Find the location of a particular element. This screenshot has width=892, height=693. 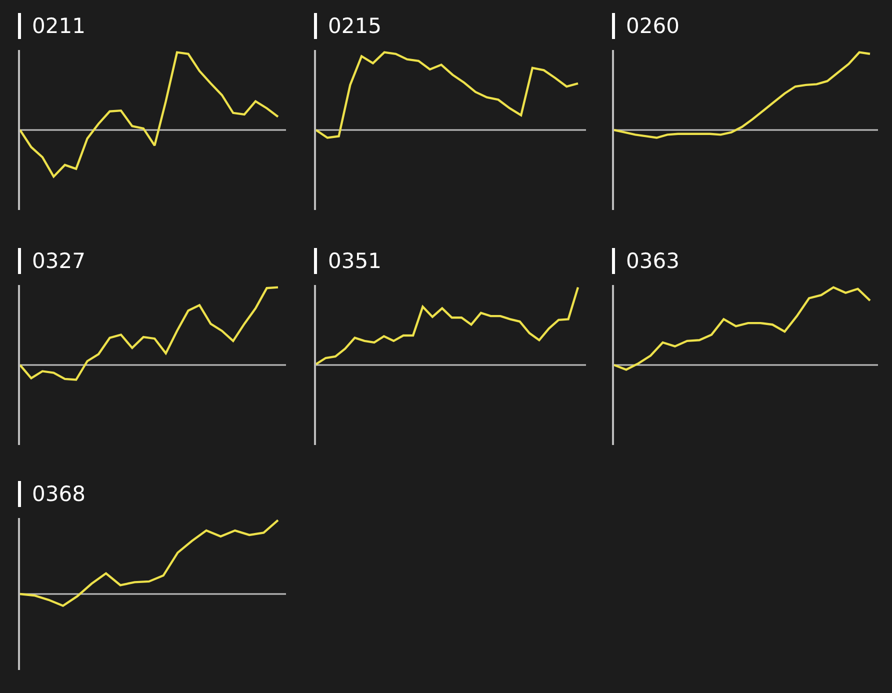

chart-title: 0260 is located at coordinates (653, 26).